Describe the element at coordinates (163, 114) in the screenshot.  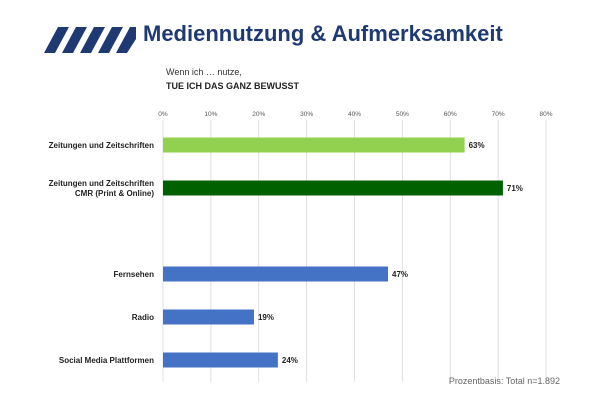
I see `tick-label: 0%` at that location.